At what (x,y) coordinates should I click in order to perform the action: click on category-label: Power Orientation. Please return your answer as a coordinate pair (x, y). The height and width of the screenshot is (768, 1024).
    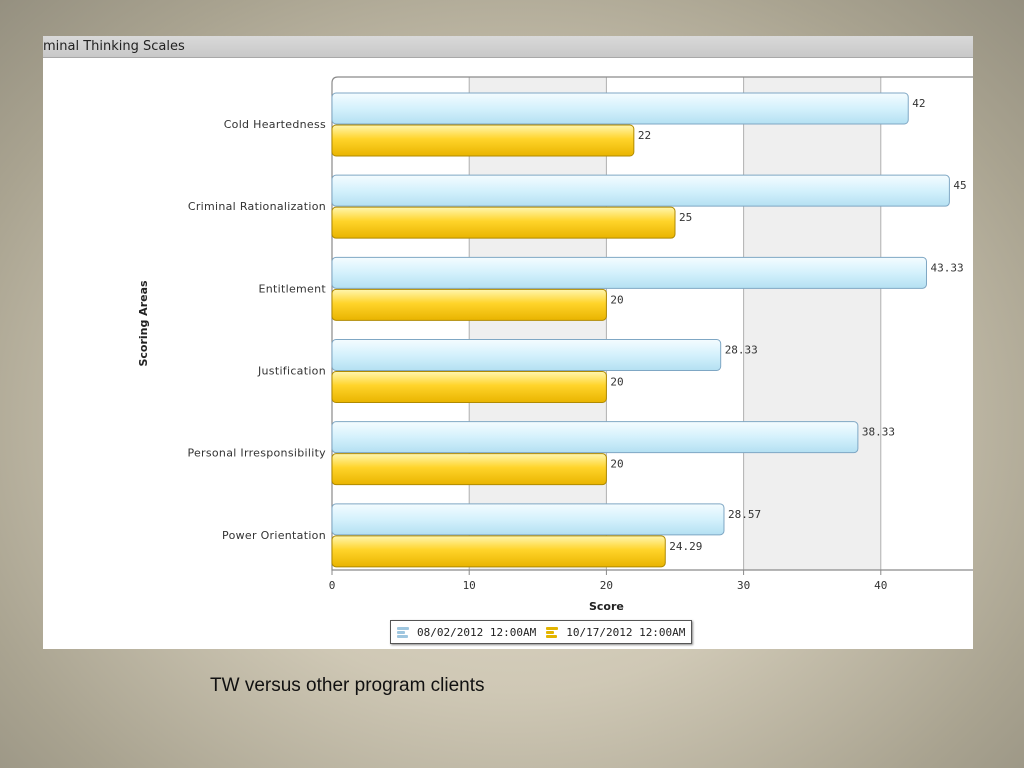
    Looking at the image, I should click on (274, 535).